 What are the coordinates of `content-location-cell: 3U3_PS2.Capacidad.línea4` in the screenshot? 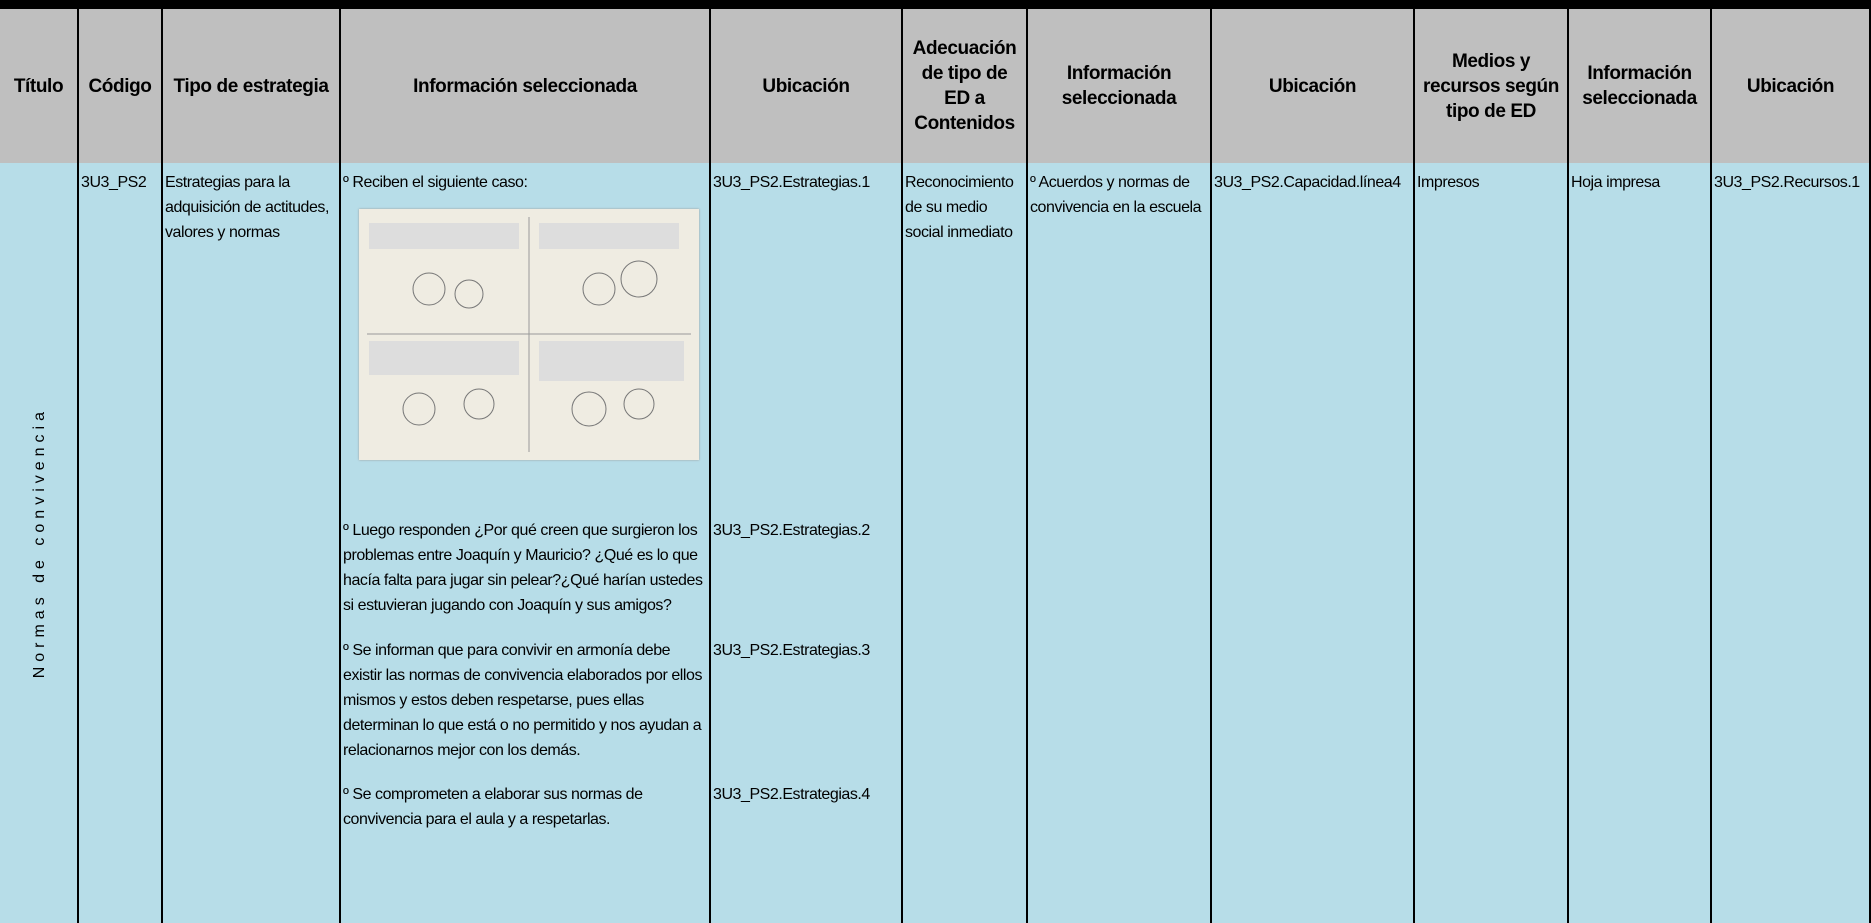 It's located at (1307, 182).